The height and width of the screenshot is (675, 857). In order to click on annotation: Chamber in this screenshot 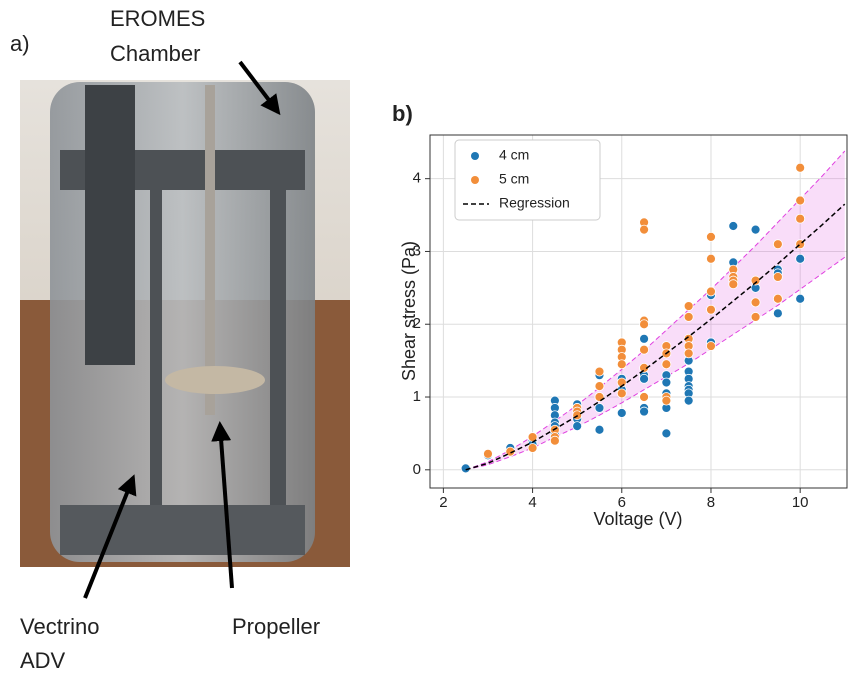, I will do `click(155, 53)`.